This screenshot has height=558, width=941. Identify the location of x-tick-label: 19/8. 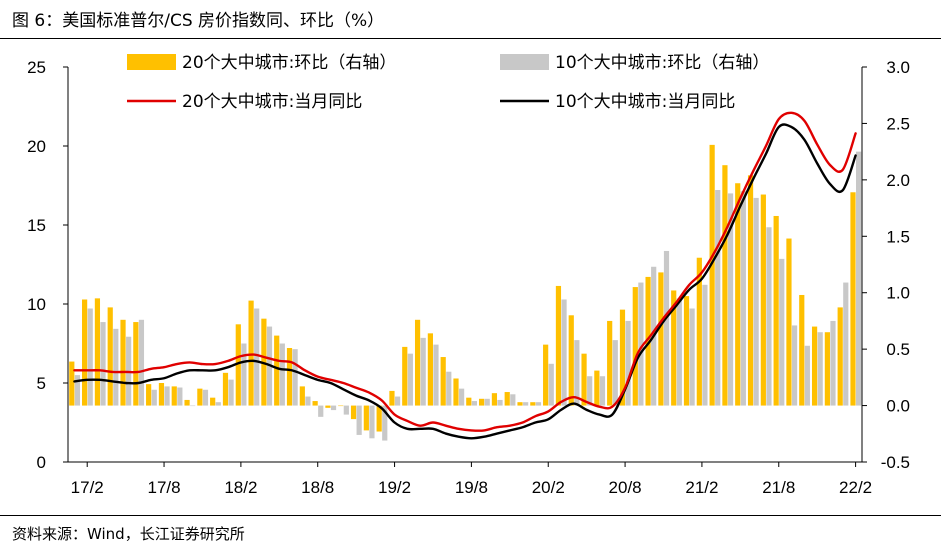
(471, 487).